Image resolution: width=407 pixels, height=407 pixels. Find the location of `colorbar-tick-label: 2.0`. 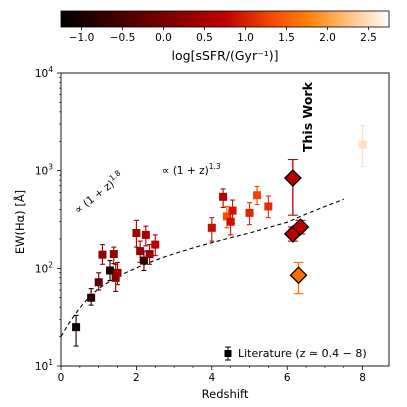

colorbar-tick-label: 2.0 is located at coordinates (327, 38).